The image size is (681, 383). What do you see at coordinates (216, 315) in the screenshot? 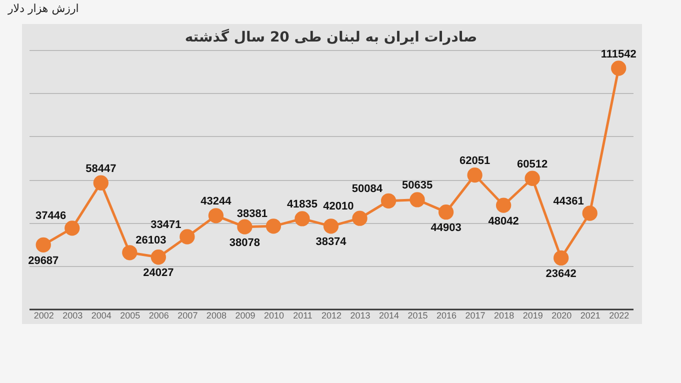
I see `x-tick-label: 2008` at bounding box center [216, 315].